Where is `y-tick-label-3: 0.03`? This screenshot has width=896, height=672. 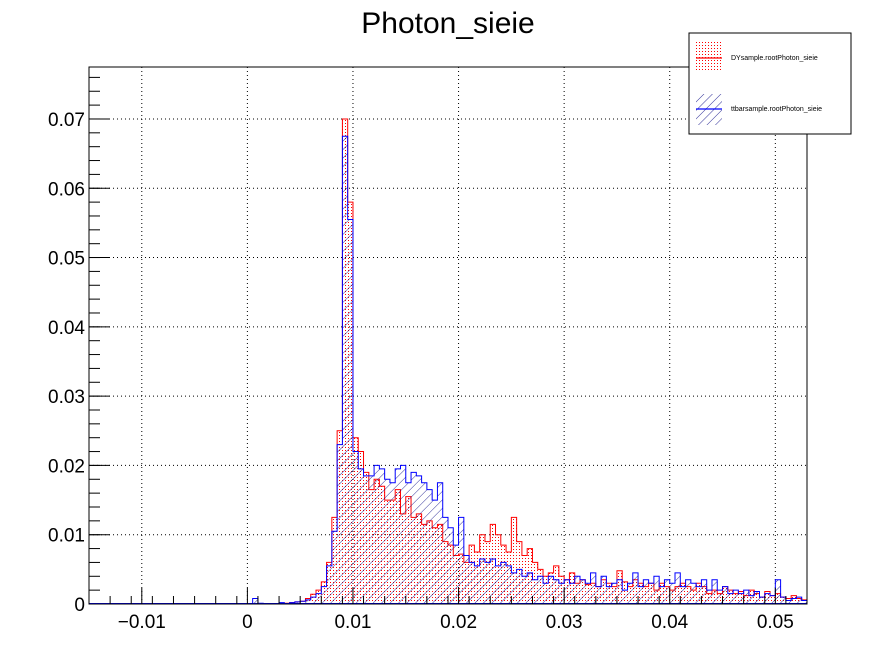 y-tick-label-3: 0.03 is located at coordinates (66, 397).